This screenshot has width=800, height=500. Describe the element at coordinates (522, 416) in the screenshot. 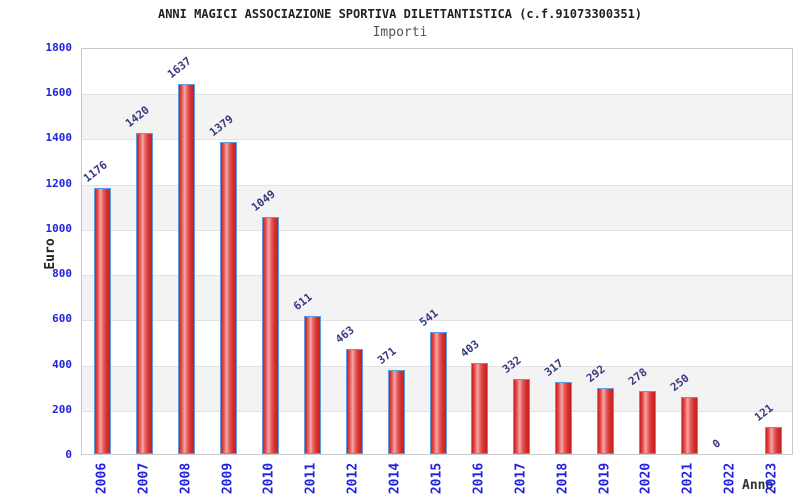

I see `bar-2017` at that location.